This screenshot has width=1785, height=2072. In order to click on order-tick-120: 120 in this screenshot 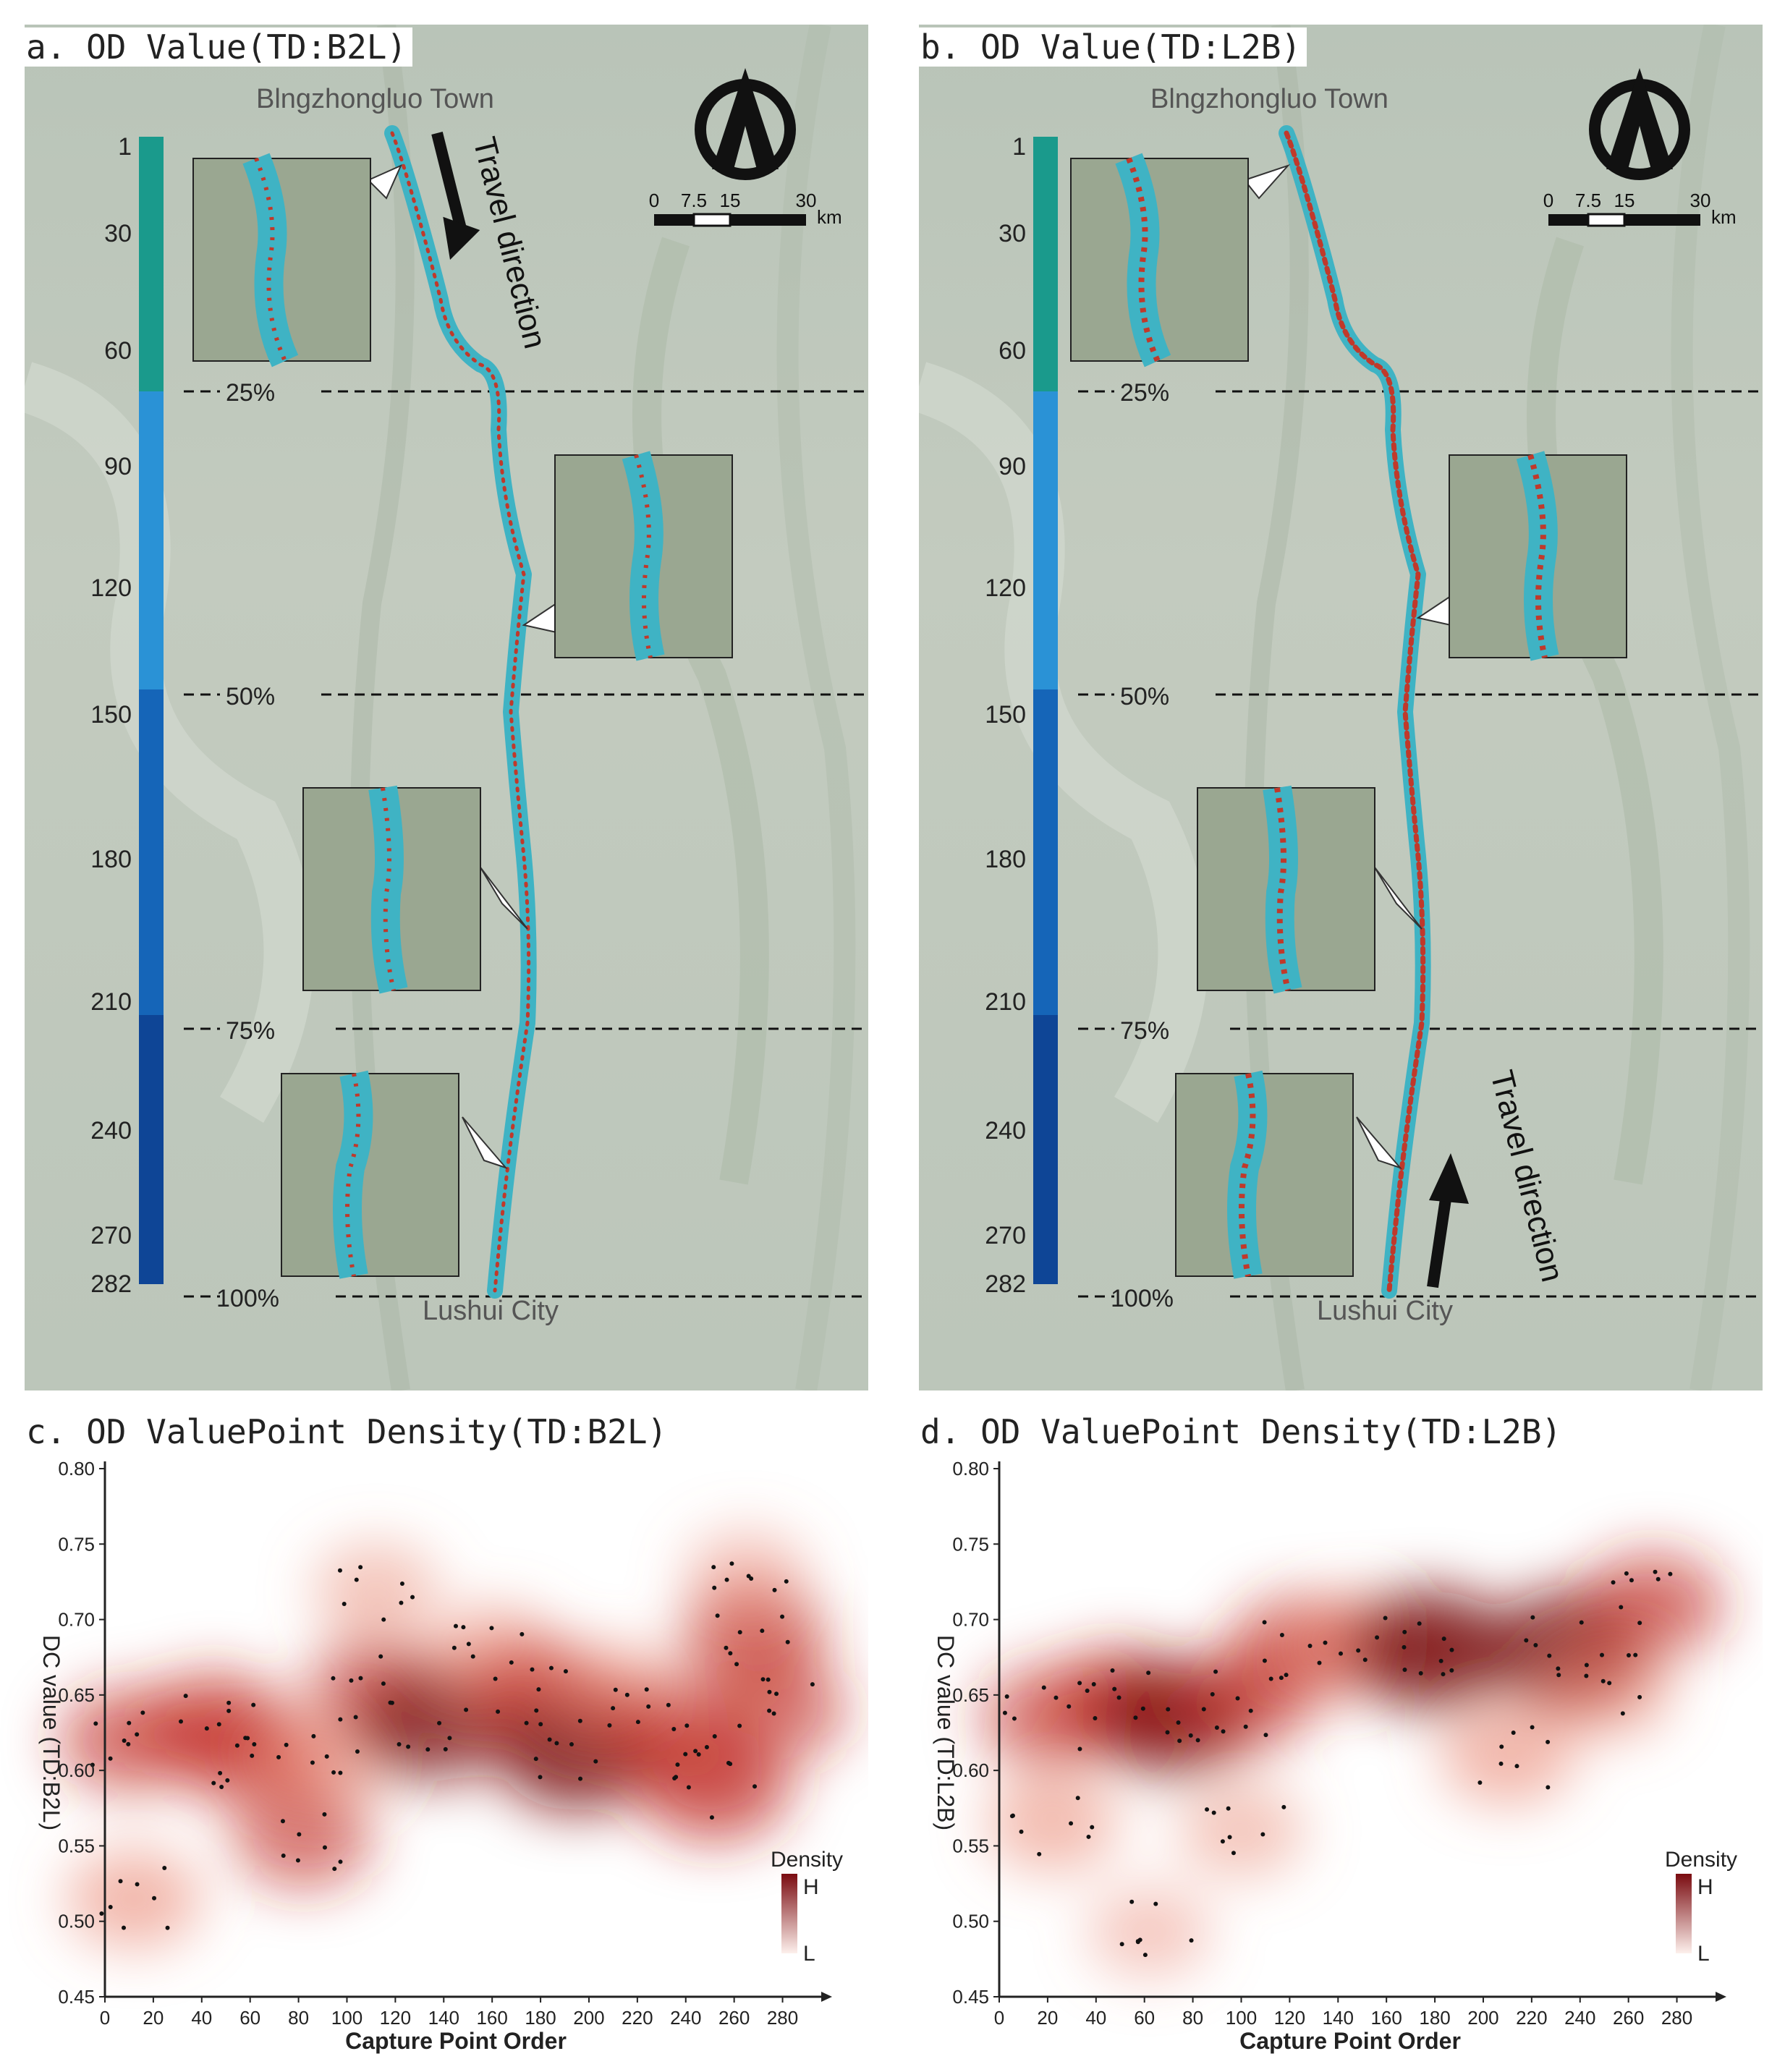, I will do `click(111, 588)`.